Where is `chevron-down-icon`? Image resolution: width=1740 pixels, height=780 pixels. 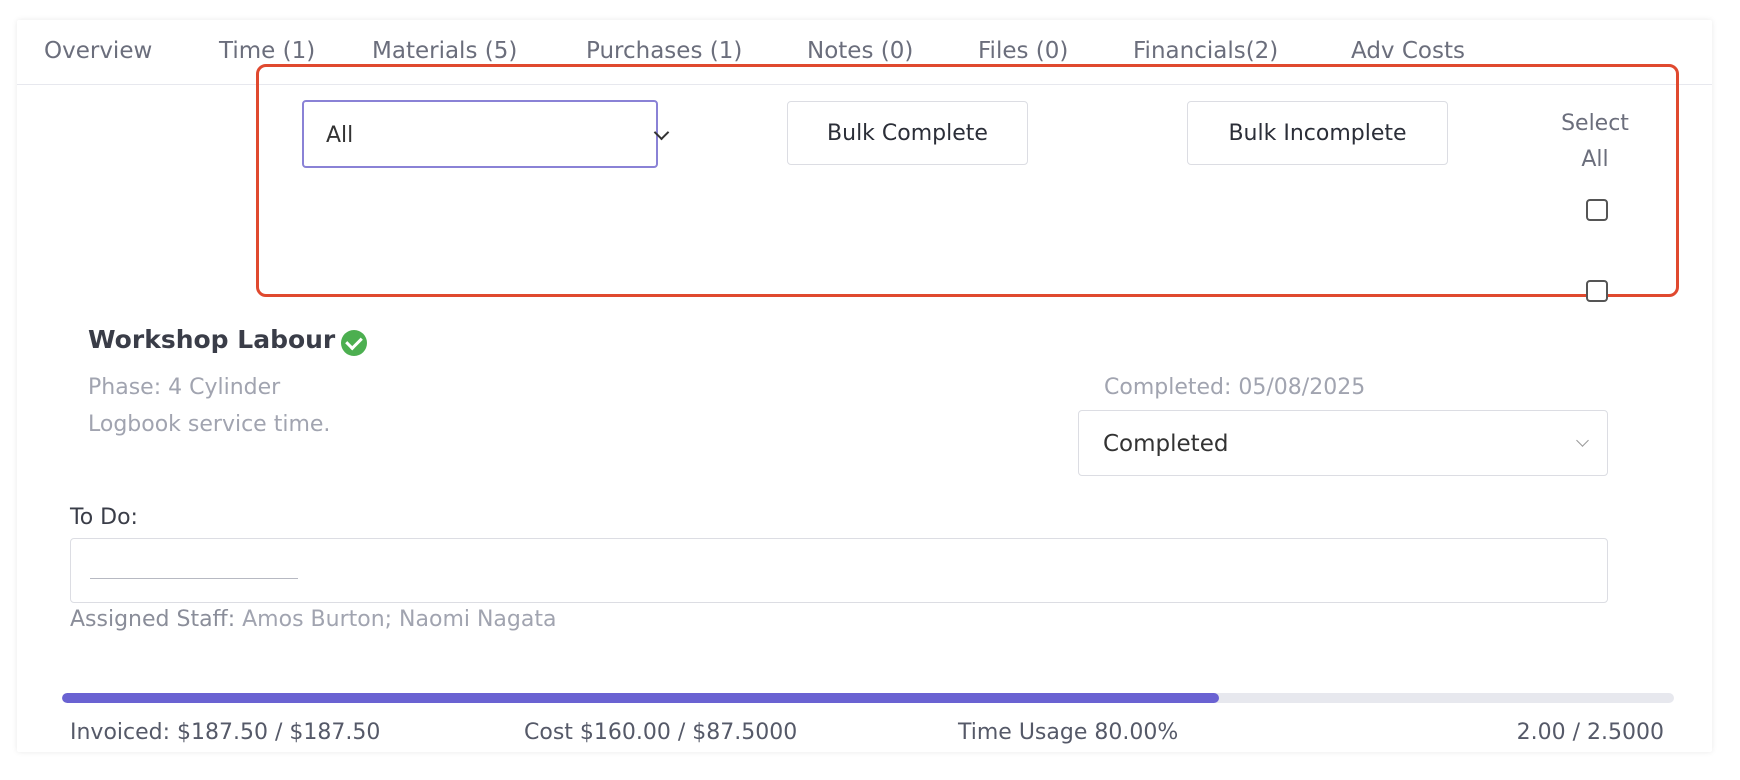
chevron-down-icon is located at coordinates (1582, 440).